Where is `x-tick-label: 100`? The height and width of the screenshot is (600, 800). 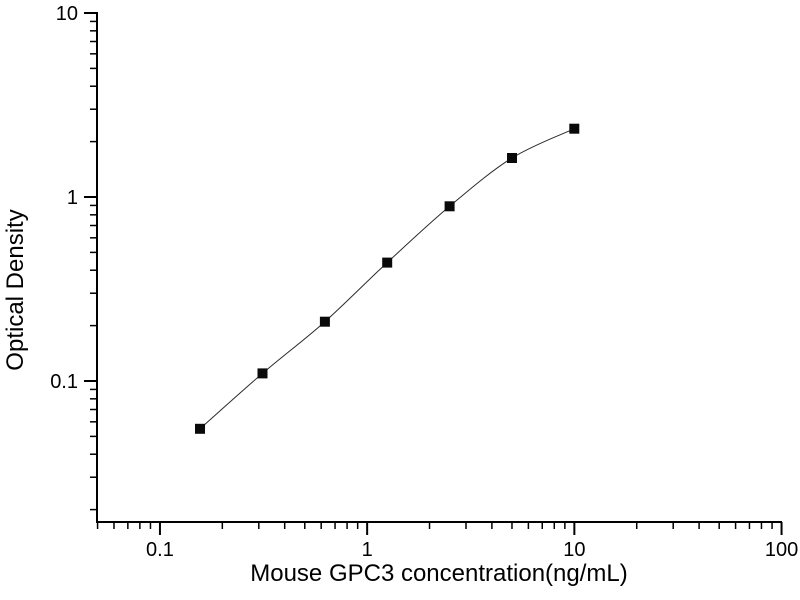 x-tick-label: 100 is located at coordinates (781, 550).